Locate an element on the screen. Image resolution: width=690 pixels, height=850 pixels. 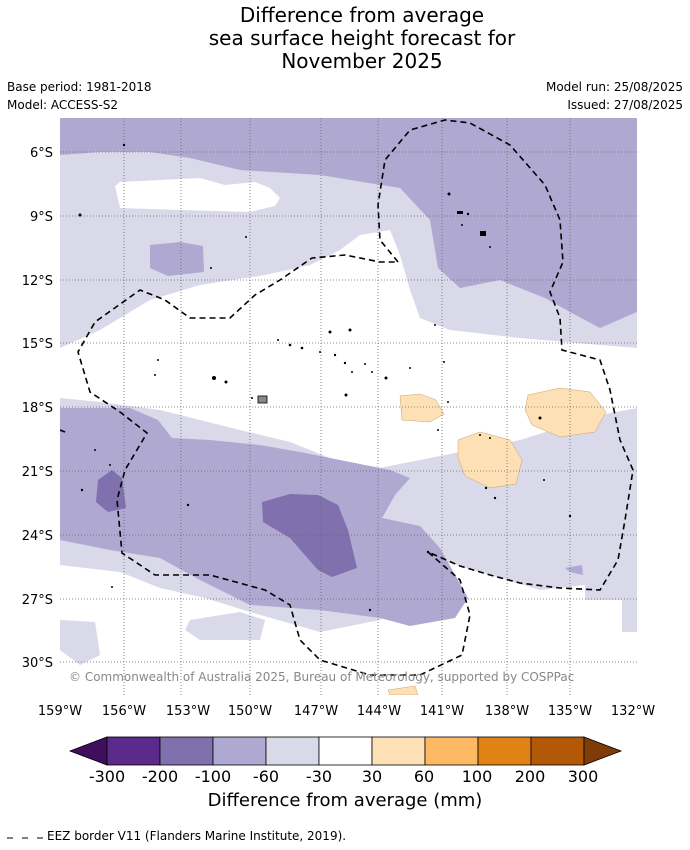
lat-label: 15°S is located at coordinates (37, 344).